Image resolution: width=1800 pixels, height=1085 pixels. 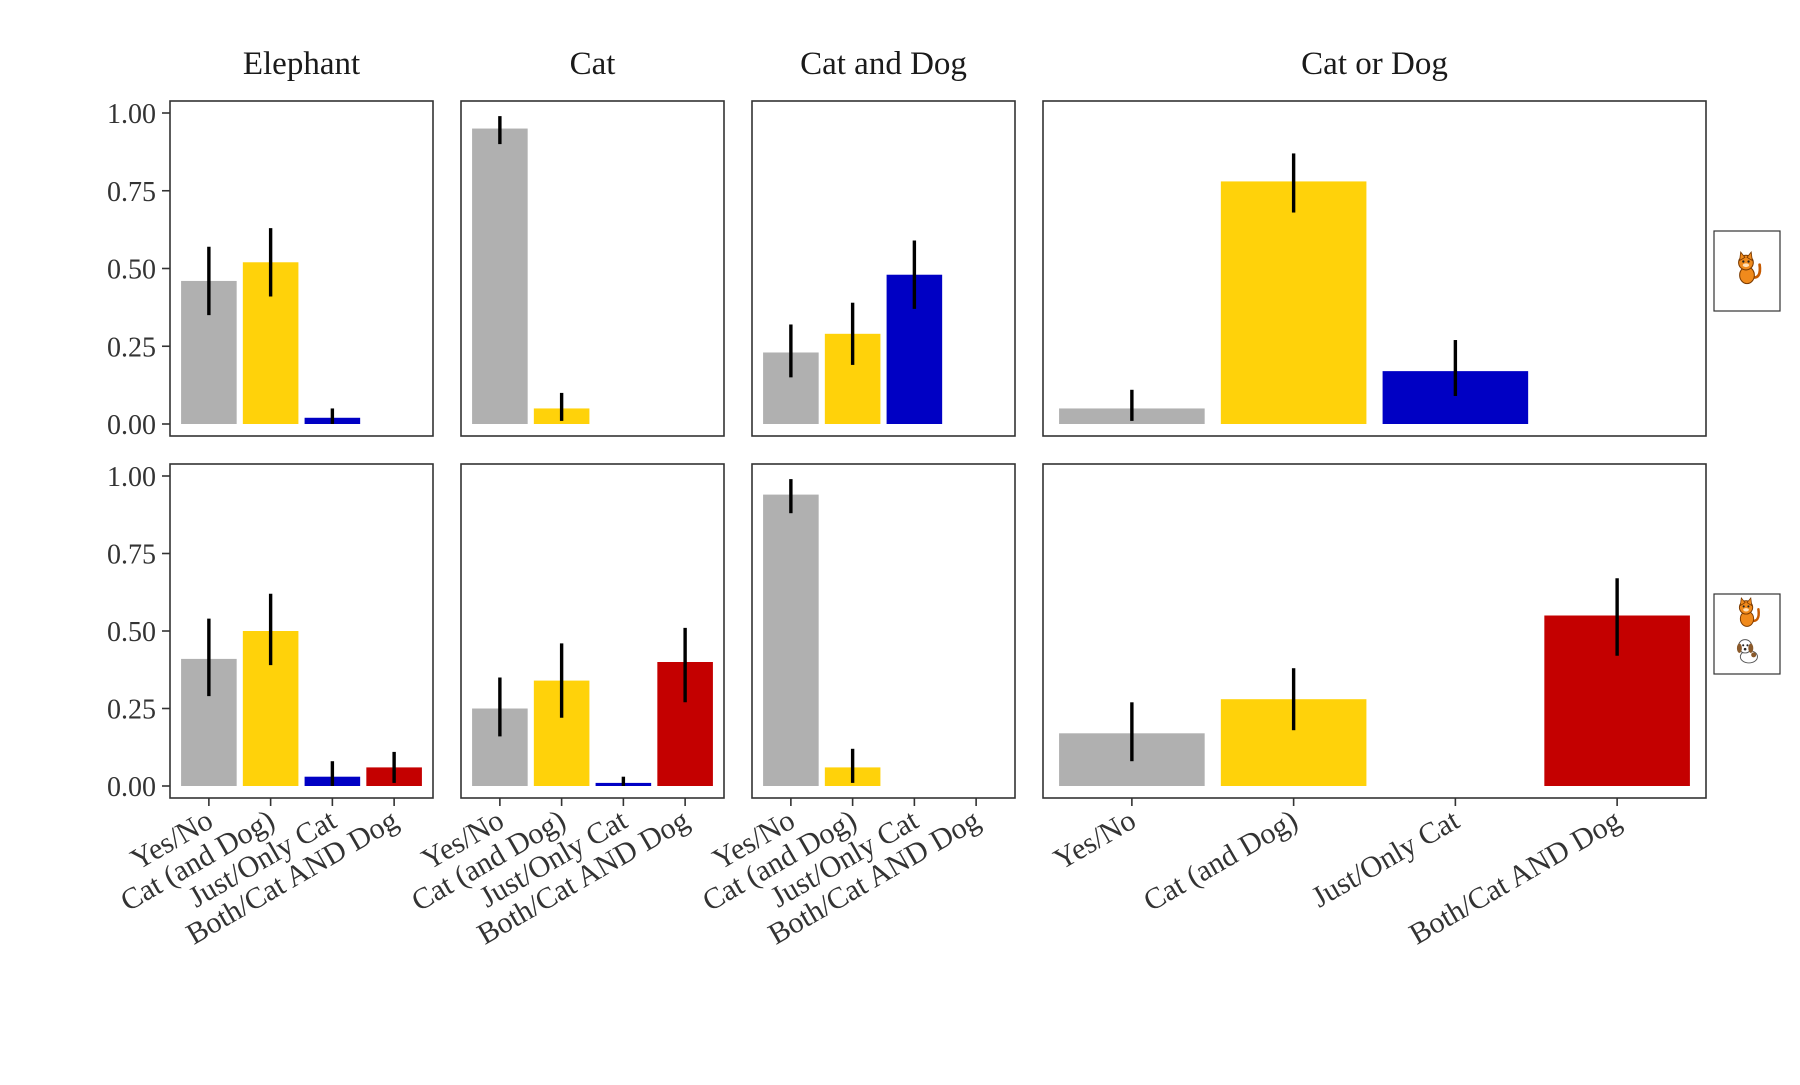 I want to click on x-tick-label-cat-and-dog: Cat (and Dog), so click(x=1220, y=860).